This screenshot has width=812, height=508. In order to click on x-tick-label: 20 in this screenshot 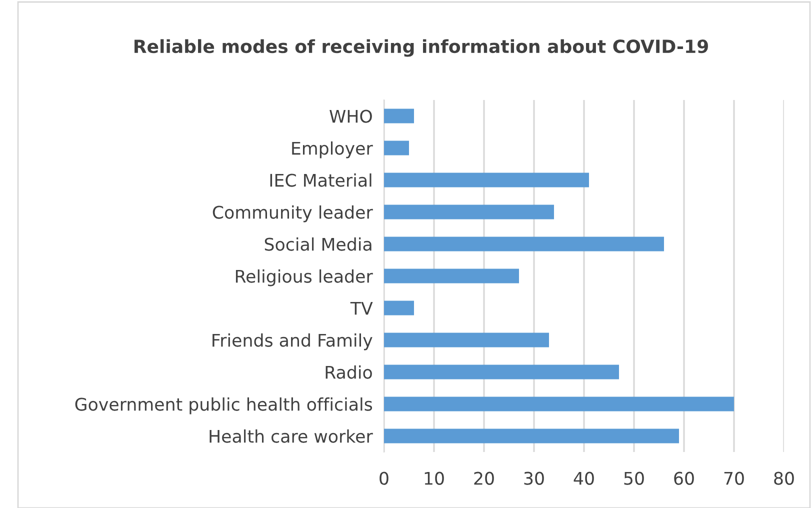, I will do `click(484, 478)`.